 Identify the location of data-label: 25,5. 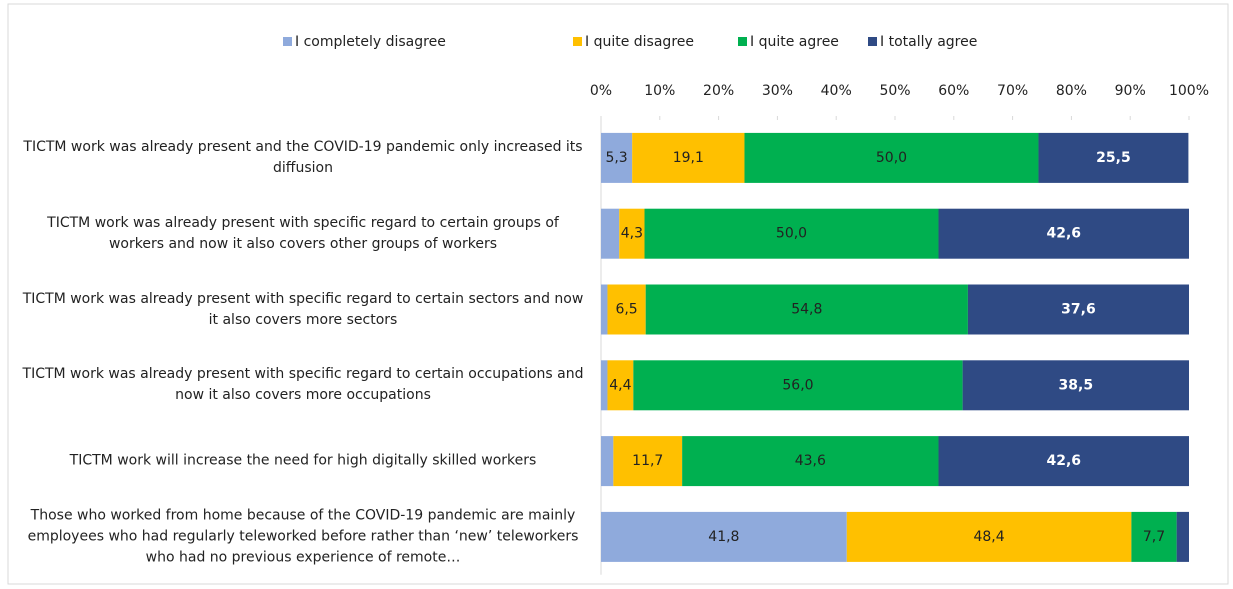
(1113, 158).